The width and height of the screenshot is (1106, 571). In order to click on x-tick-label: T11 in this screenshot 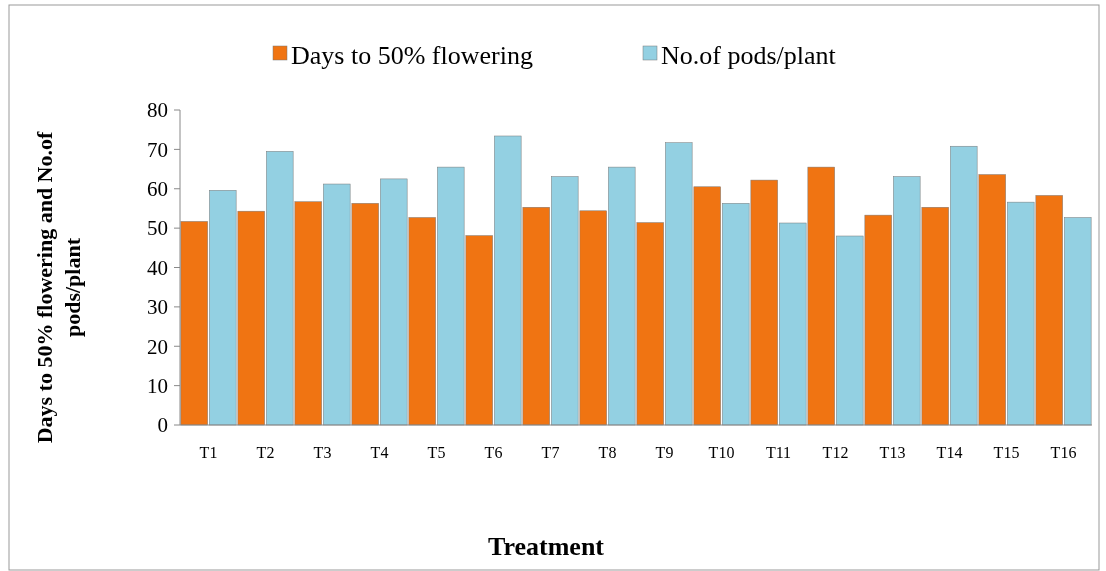, I will do `click(778, 452)`.